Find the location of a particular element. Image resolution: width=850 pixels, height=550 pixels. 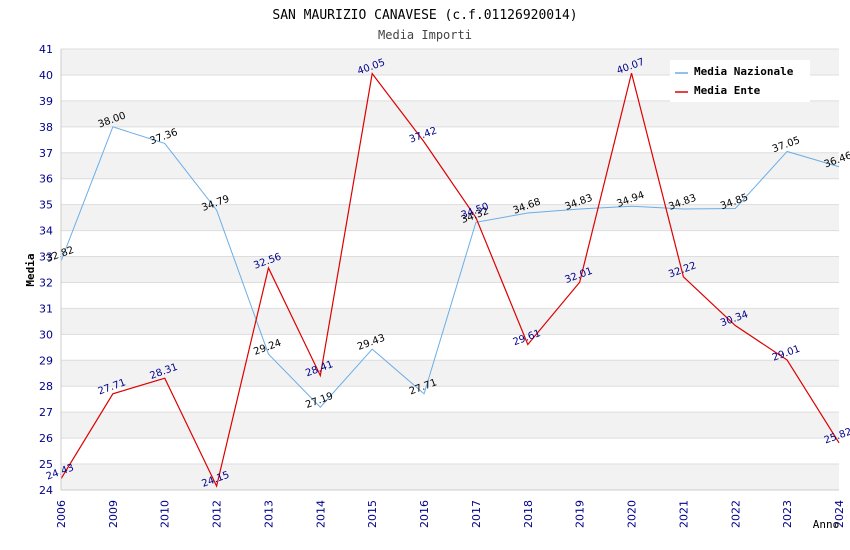

legend-label-nazionale: Media Nazionale is located at coordinates (744, 71).